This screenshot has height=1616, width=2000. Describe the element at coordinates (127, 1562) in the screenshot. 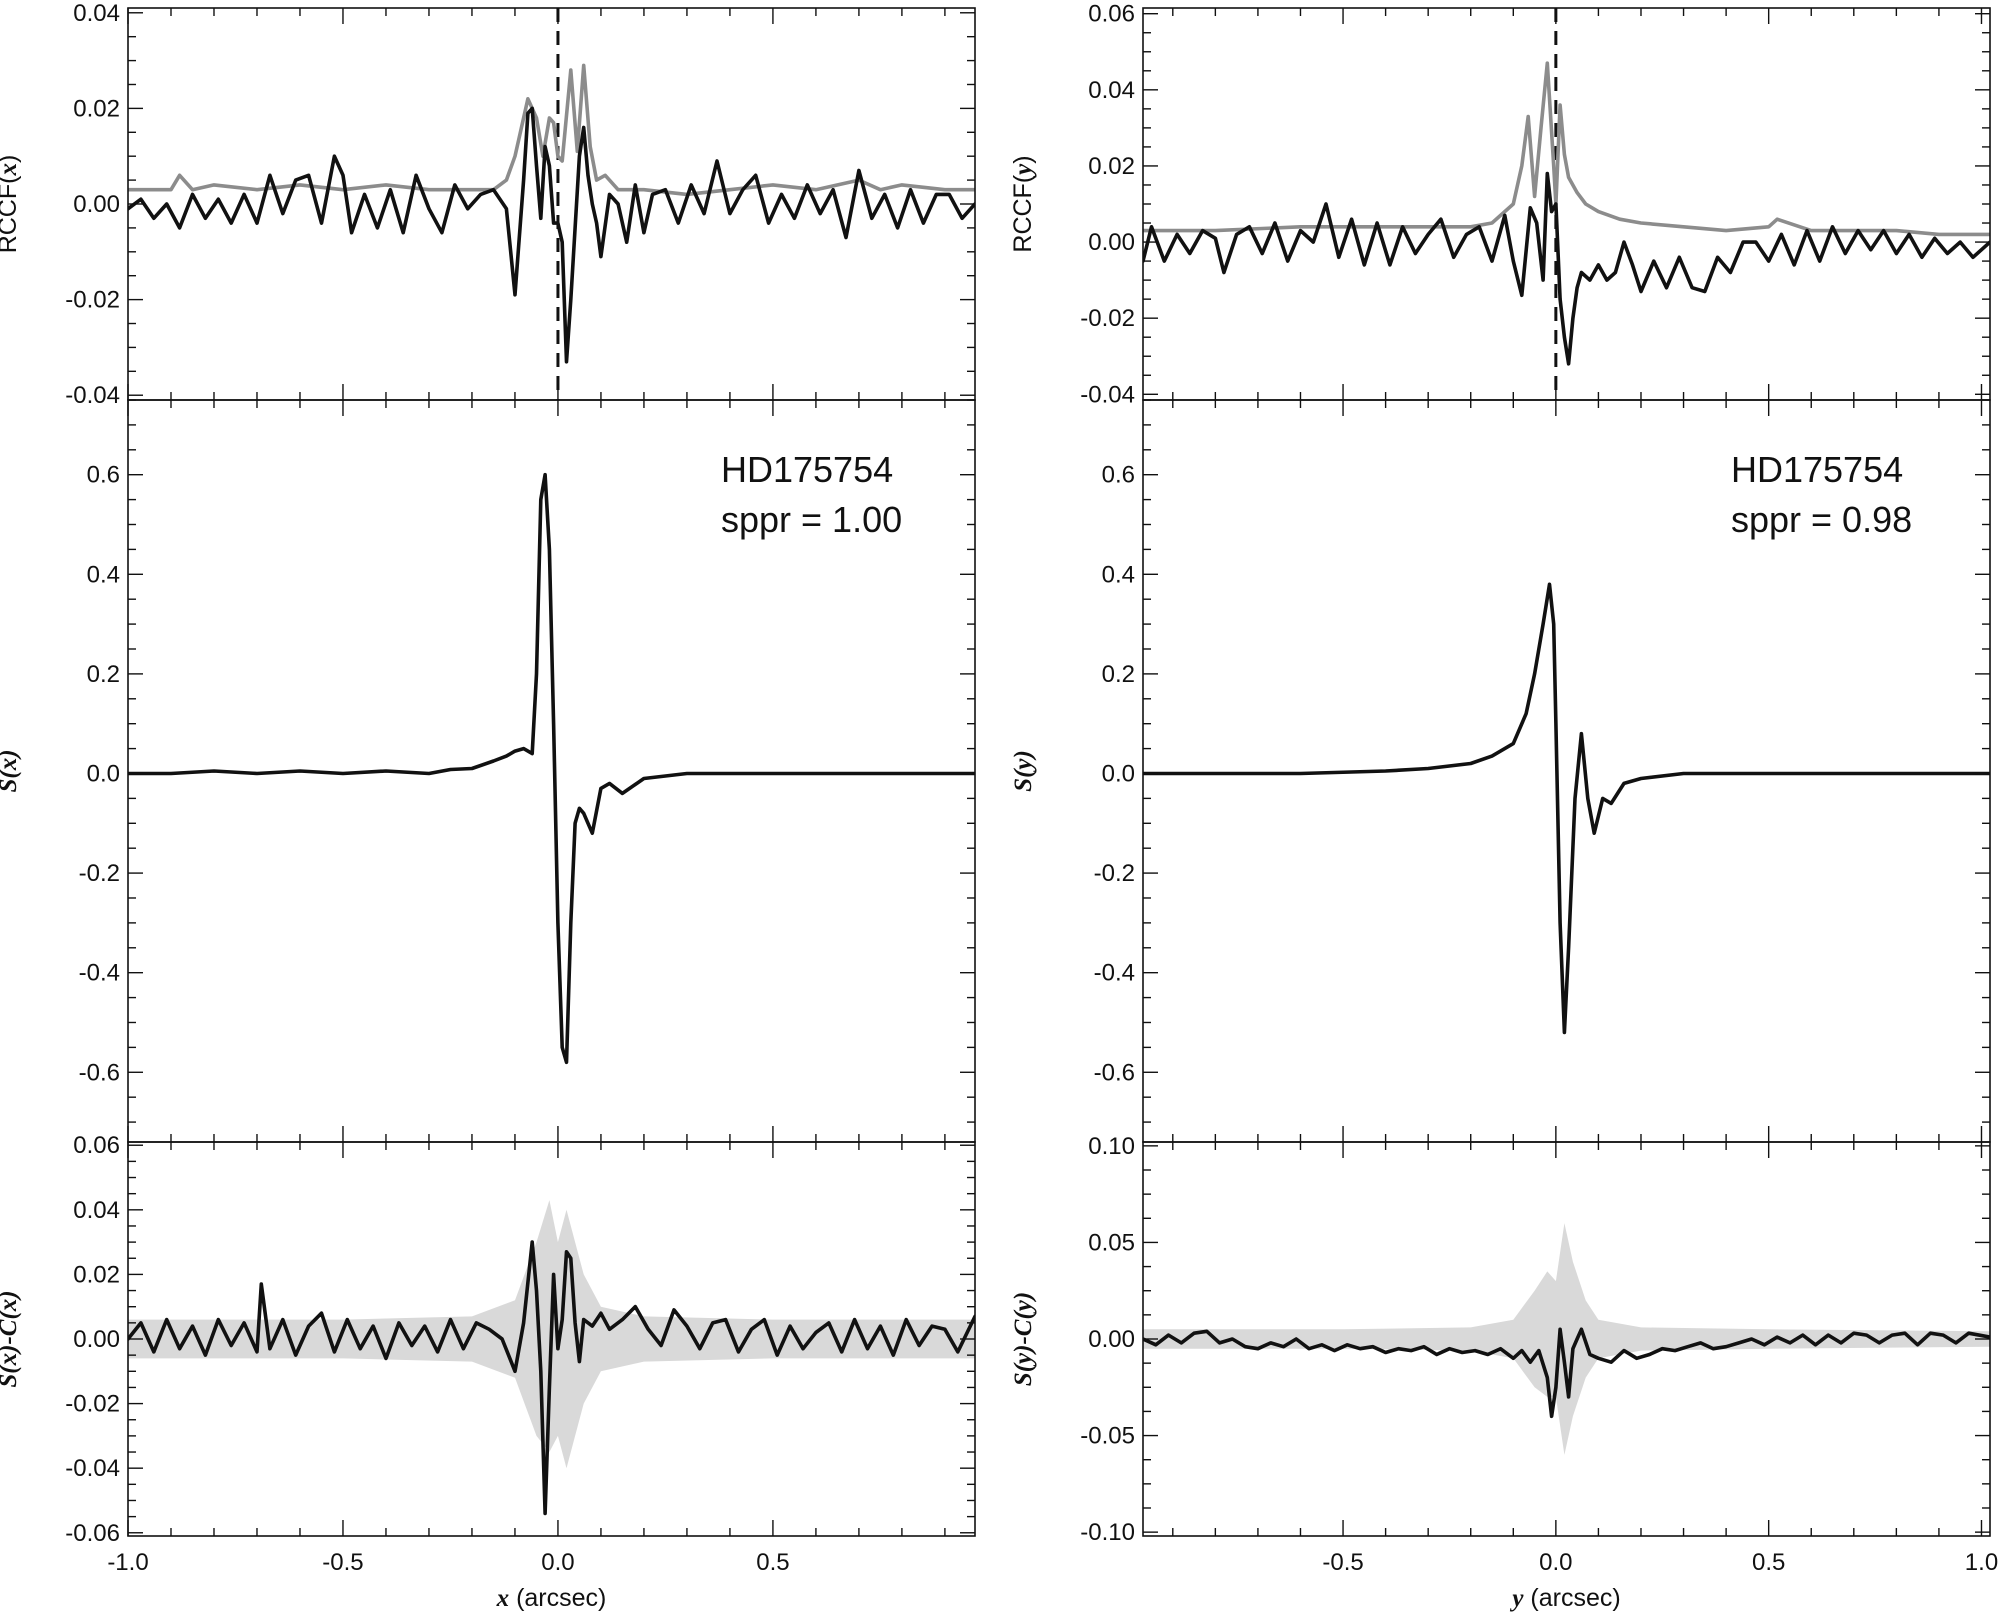

I see `x-tick-label: -1.0` at that location.